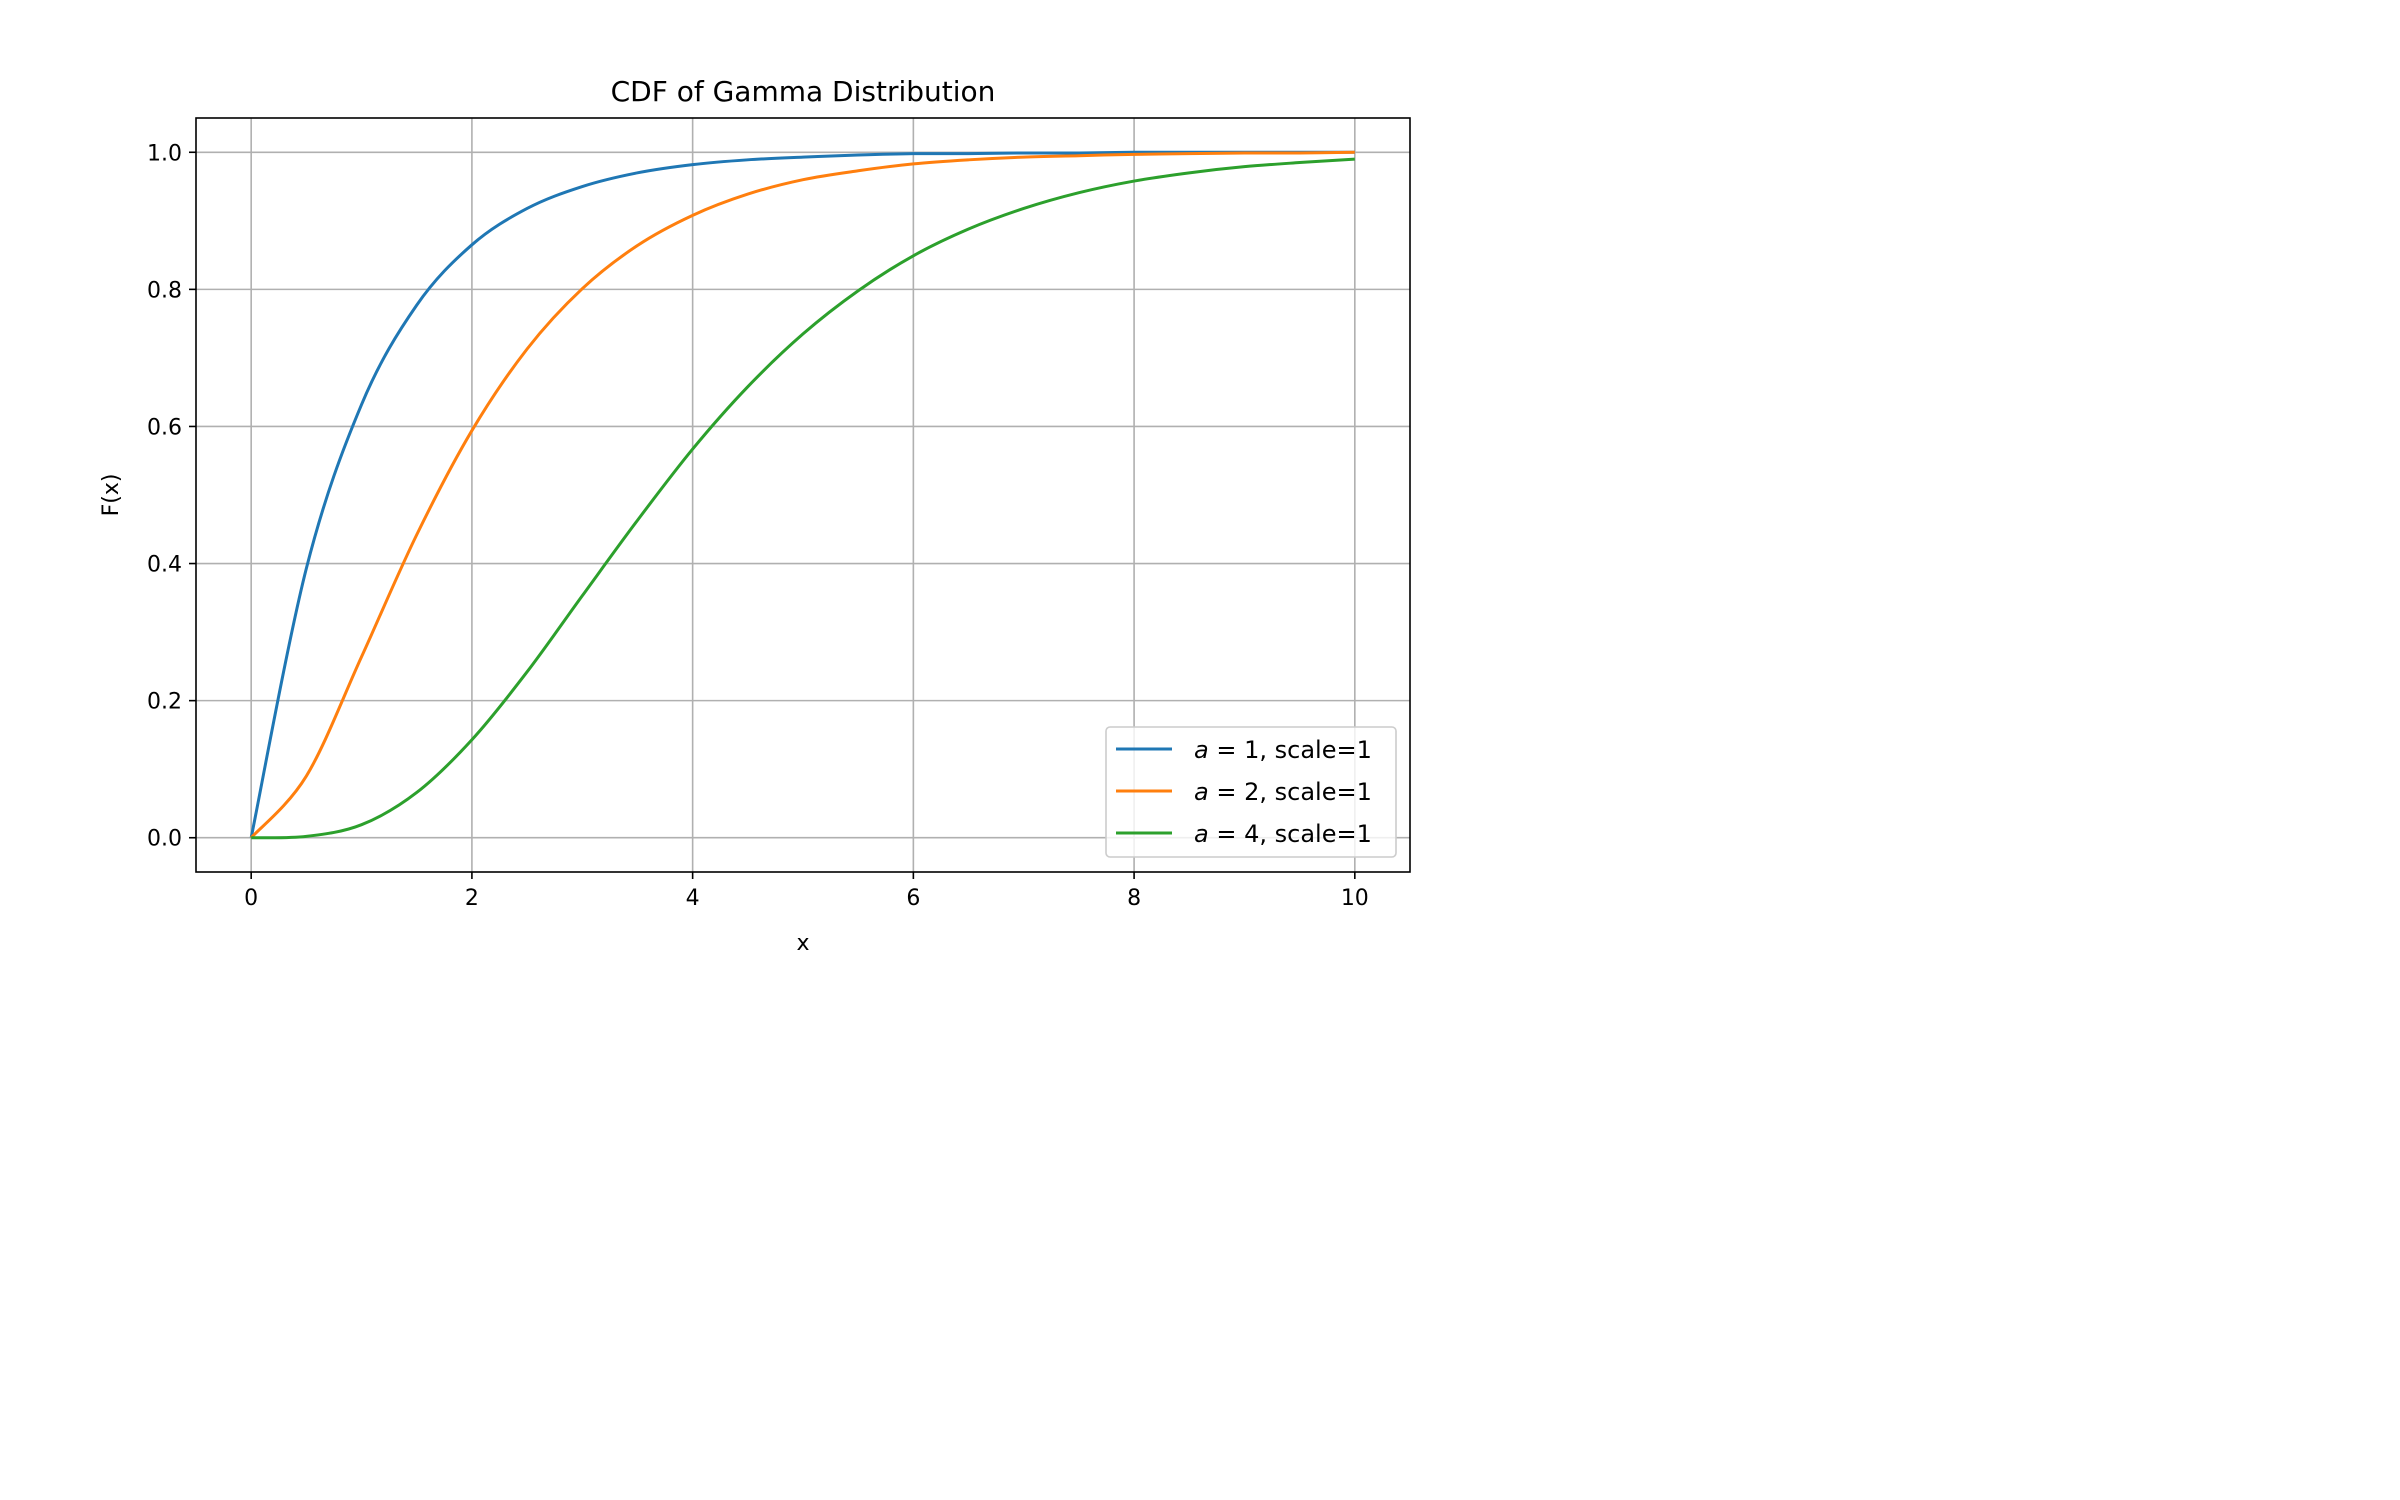 The width and height of the screenshot is (2400, 1500). Describe the element at coordinates (472, 898) in the screenshot. I see `x-tick-label: 2` at that location.